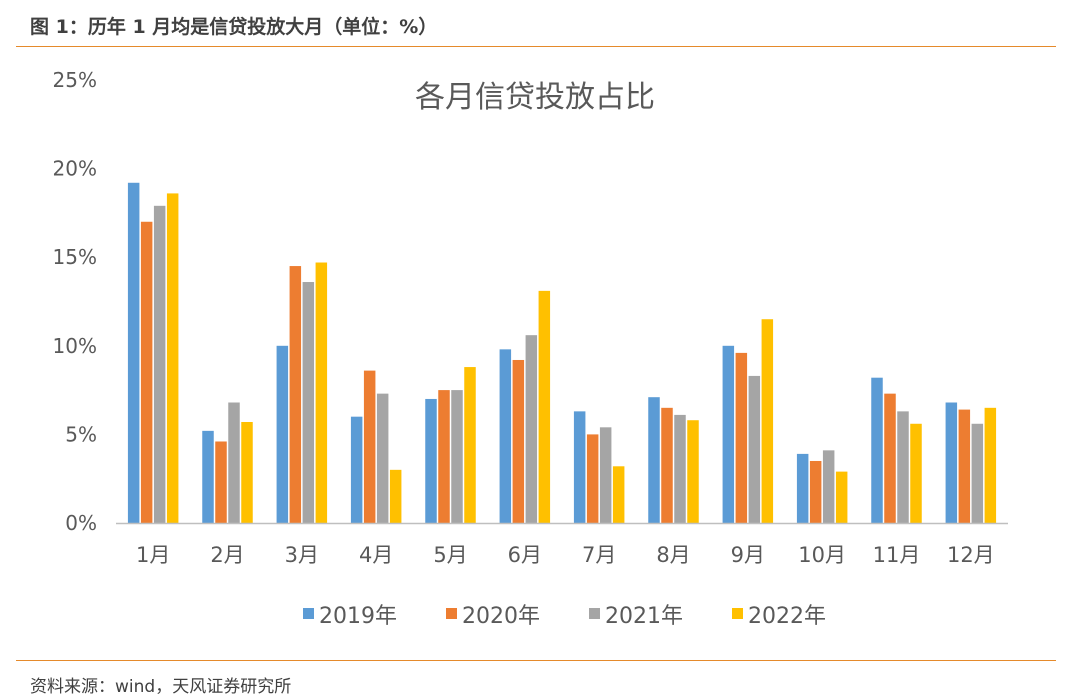 This screenshot has width=1080, height=698. What do you see at coordinates (787, 616) in the screenshot?
I see `legend-label: 2022年` at bounding box center [787, 616].